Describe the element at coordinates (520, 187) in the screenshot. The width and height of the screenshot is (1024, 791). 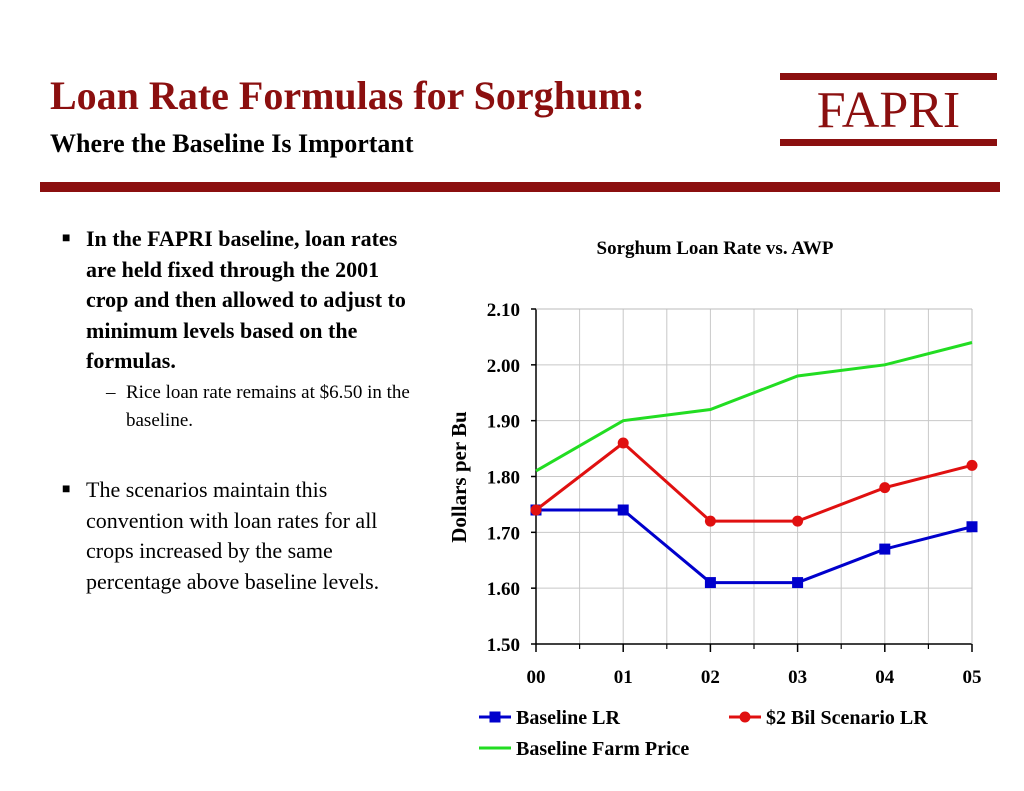
I see `header-divider` at that location.